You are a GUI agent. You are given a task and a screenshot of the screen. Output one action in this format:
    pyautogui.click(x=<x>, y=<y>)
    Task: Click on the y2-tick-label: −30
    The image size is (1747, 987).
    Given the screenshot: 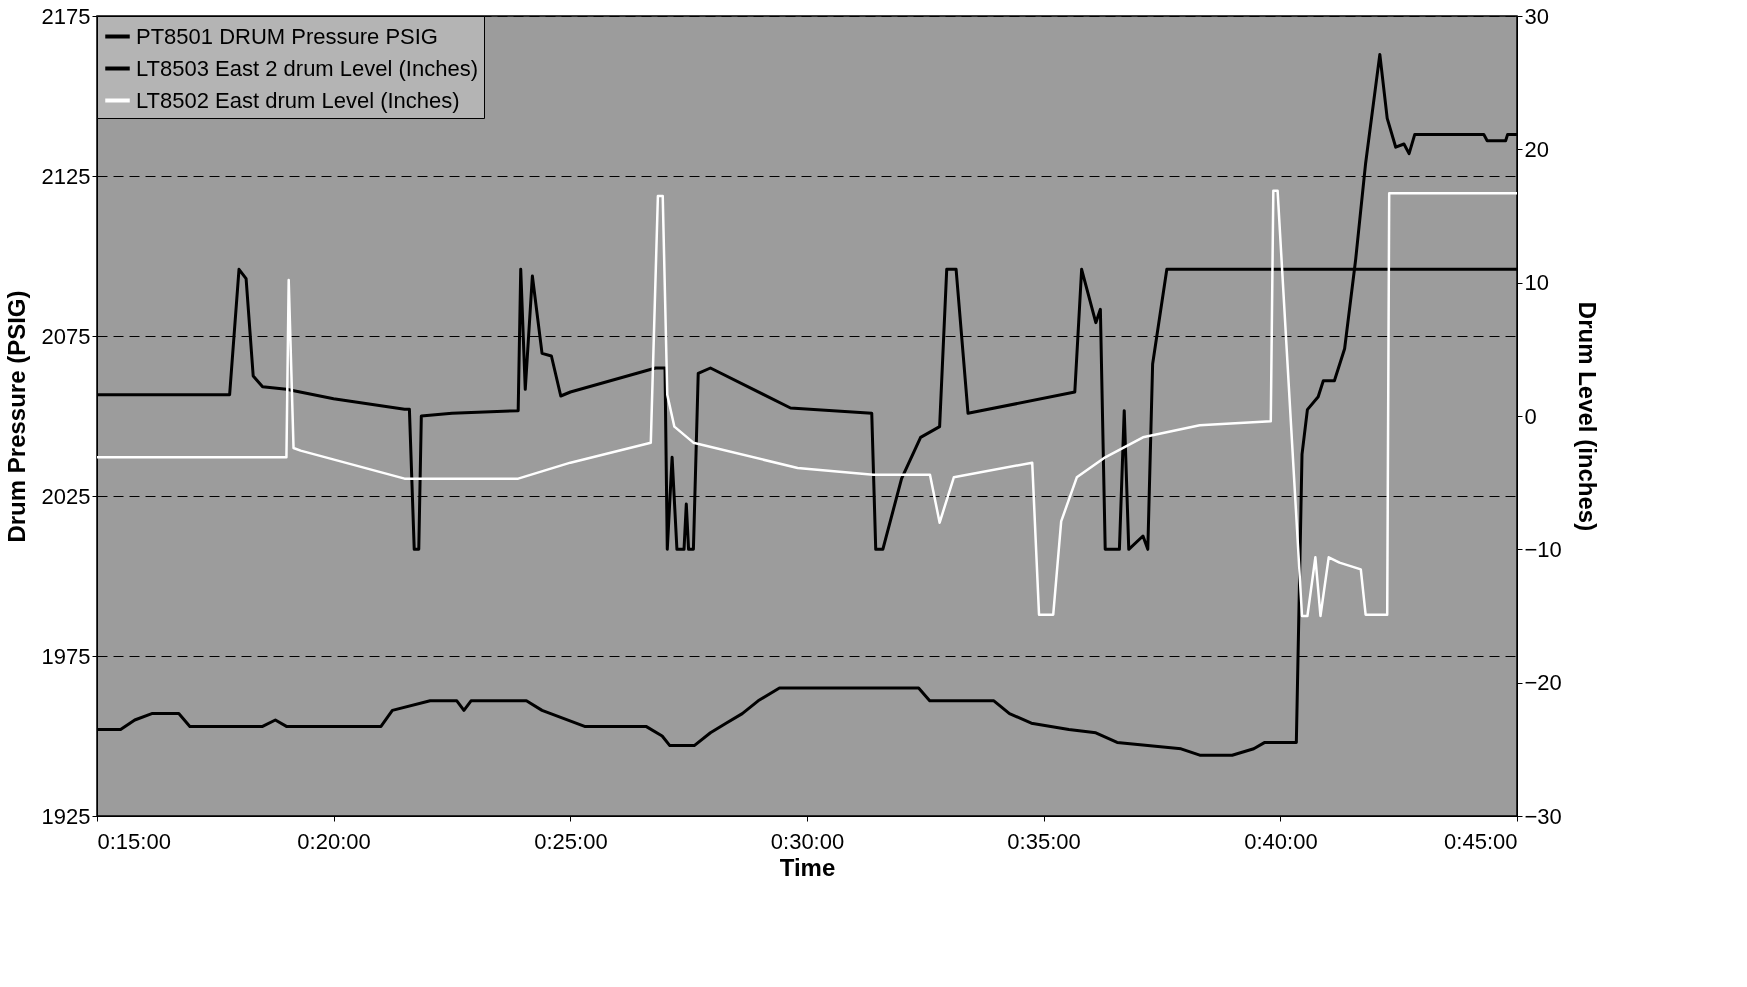 What is the action you would take?
    pyautogui.click(x=1543, y=816)
    